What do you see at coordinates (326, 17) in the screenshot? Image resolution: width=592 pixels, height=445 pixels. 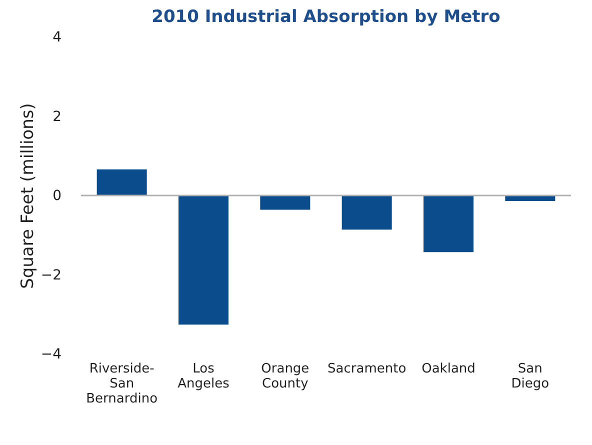 I see `chart-title: 2010 Industrial Absorption by Metro` at bounding box center [326, 17].